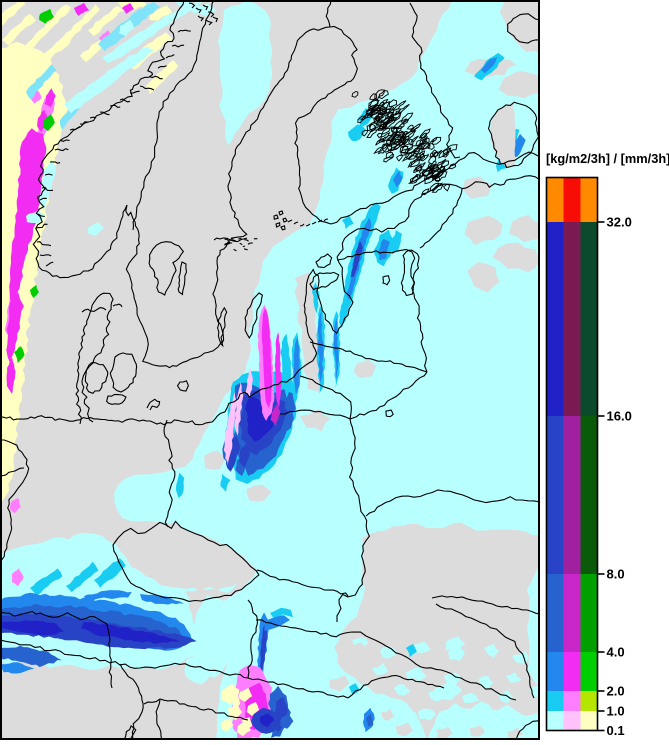 This screenshot has width=669, height=745. Describe the element at coordinates (616, 691) in the screenshot. I see `svg-text: 2.0` at that location.